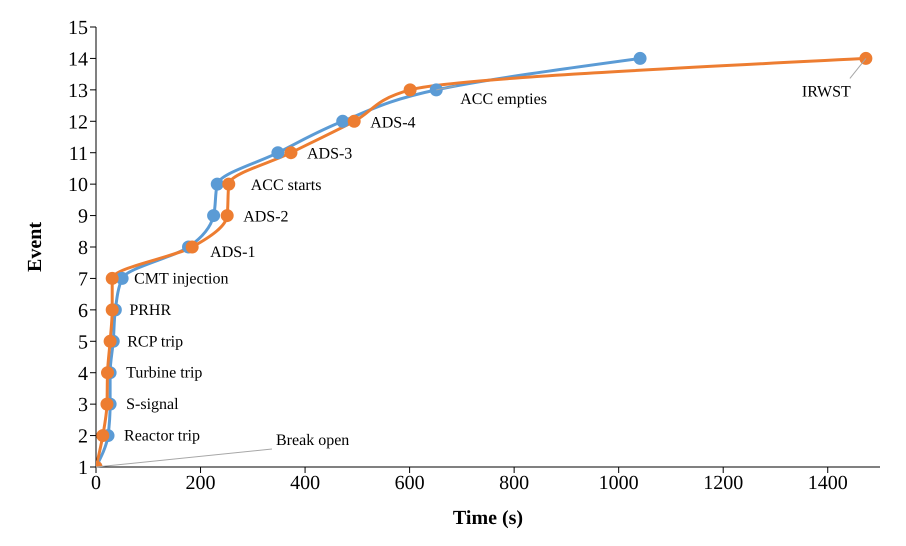 The image size is (906, 546). I want to click on annotation: CMT injection, so click(181, 279).